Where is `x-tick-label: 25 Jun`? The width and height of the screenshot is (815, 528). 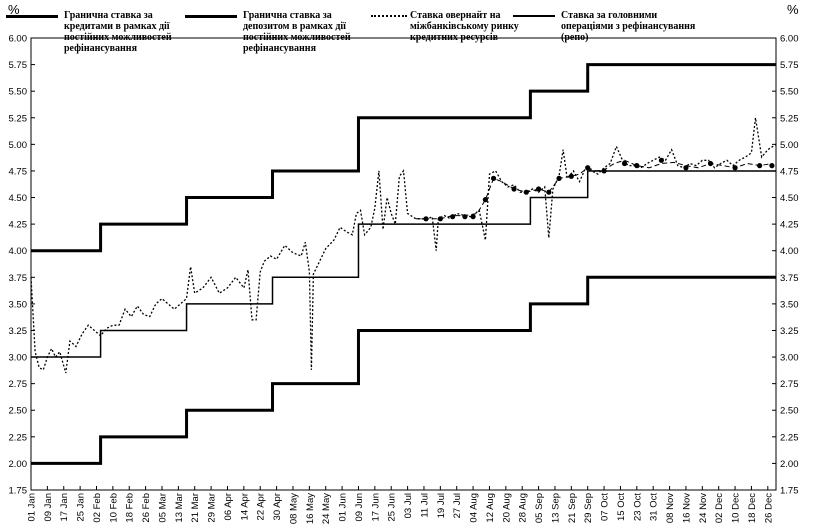 x-tick-label: 25 Jun is located at coordinates (392, 507).